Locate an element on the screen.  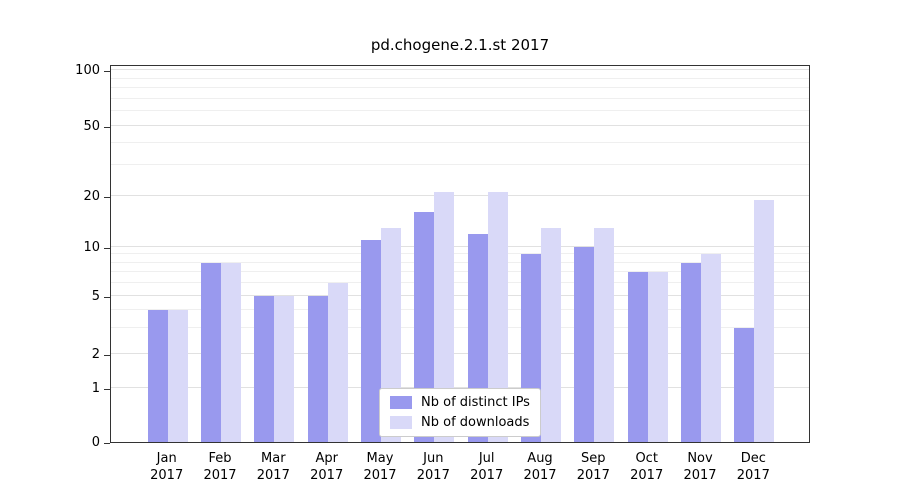
x-tick-month: Dec is located at coordinates (753, 458).